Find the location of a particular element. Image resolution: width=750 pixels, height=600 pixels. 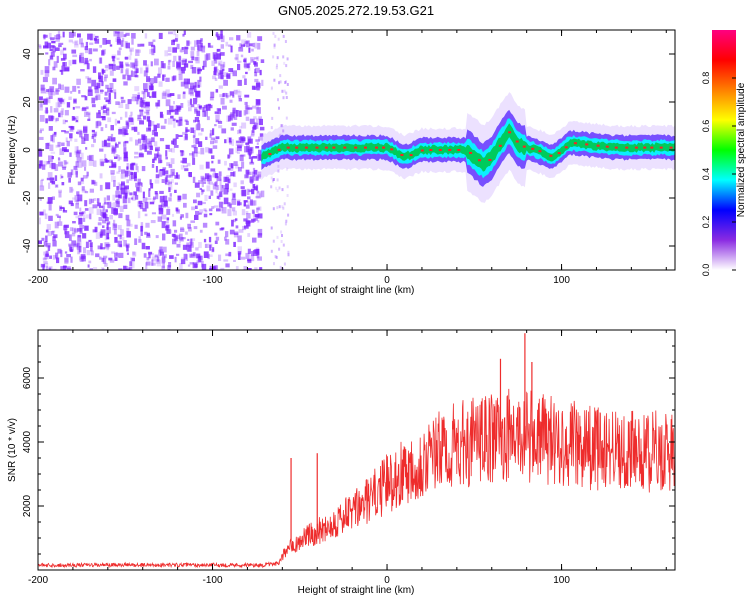

y-tick-label: 40 is located at coordinates (27, 54).